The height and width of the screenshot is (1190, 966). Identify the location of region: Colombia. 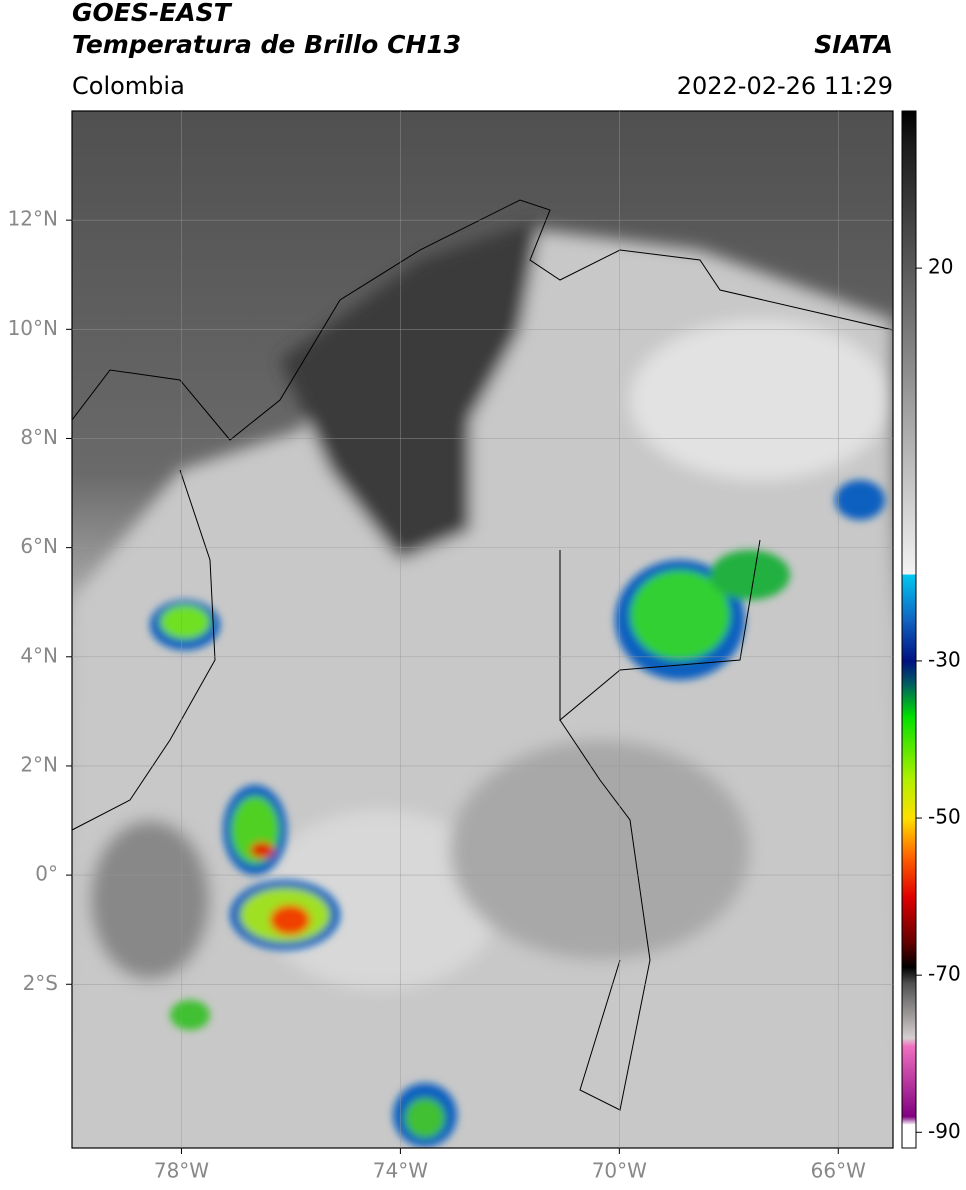
(128, 86).